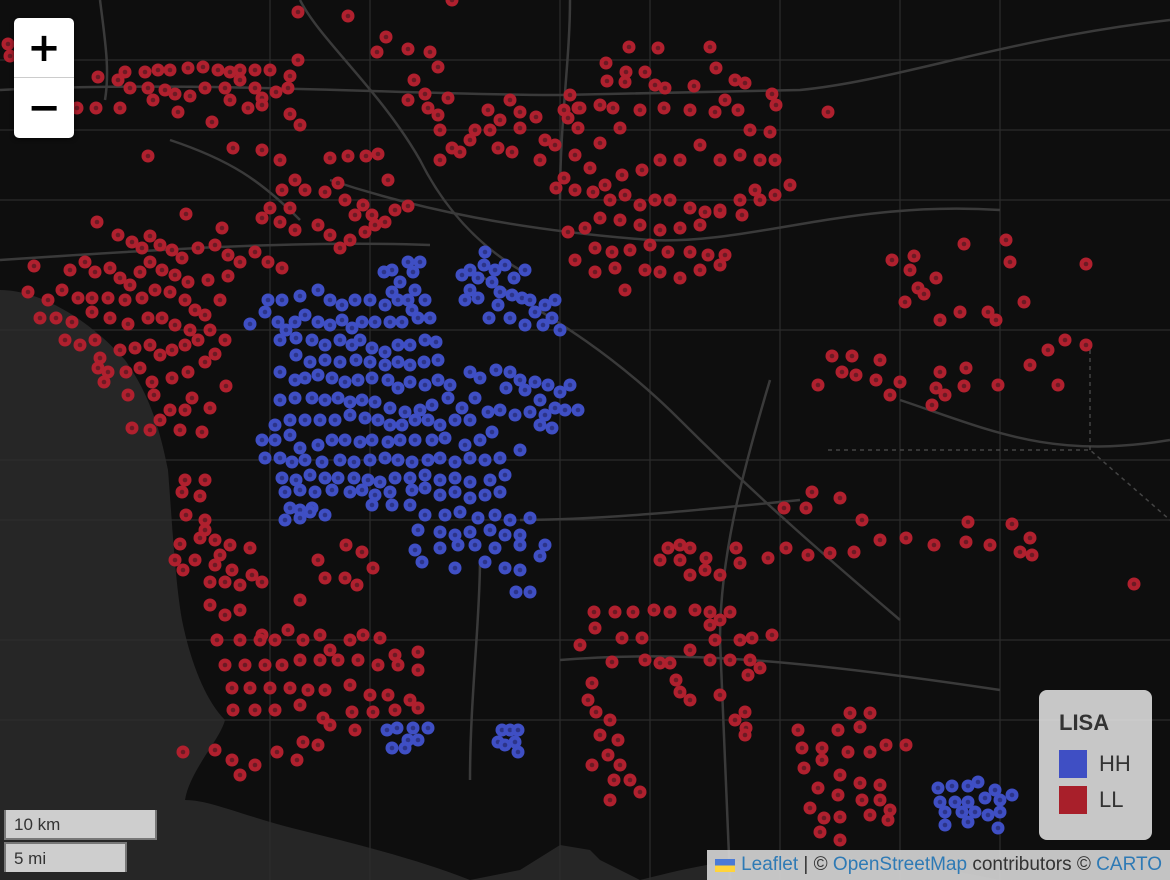  Describe the element at coordinates (44, 107) in the screenshot. I see `zoom-out-button: −` at that location.